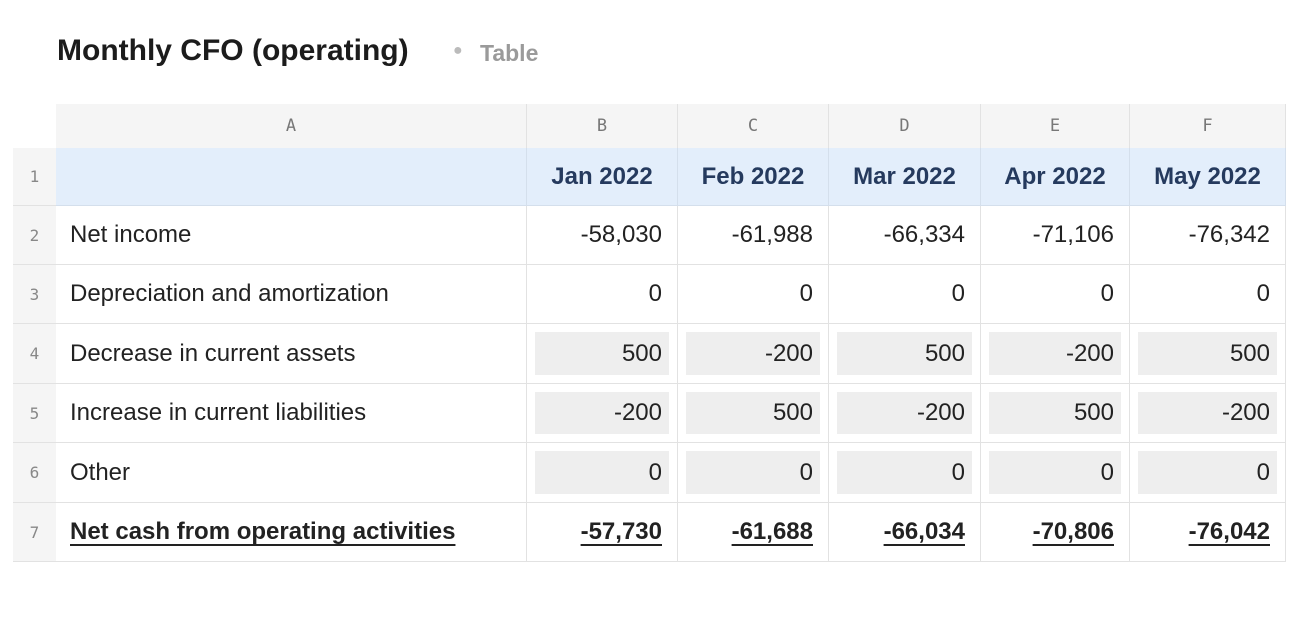  I want to click on row-label: Depreciation and amortization, so click(291, 294).